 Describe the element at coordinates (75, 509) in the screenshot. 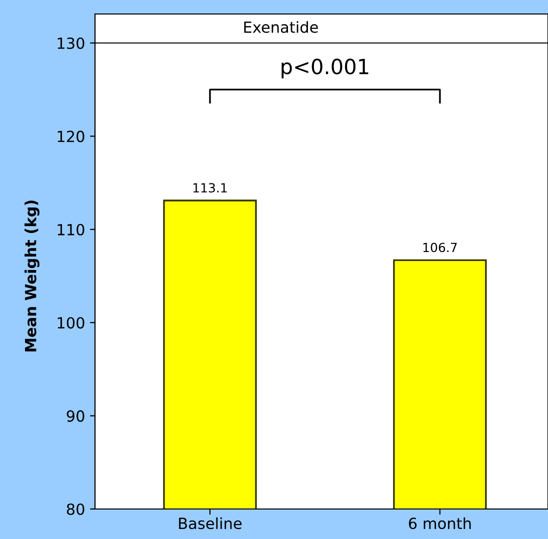

I see `y-tick-label: 80` at that location.